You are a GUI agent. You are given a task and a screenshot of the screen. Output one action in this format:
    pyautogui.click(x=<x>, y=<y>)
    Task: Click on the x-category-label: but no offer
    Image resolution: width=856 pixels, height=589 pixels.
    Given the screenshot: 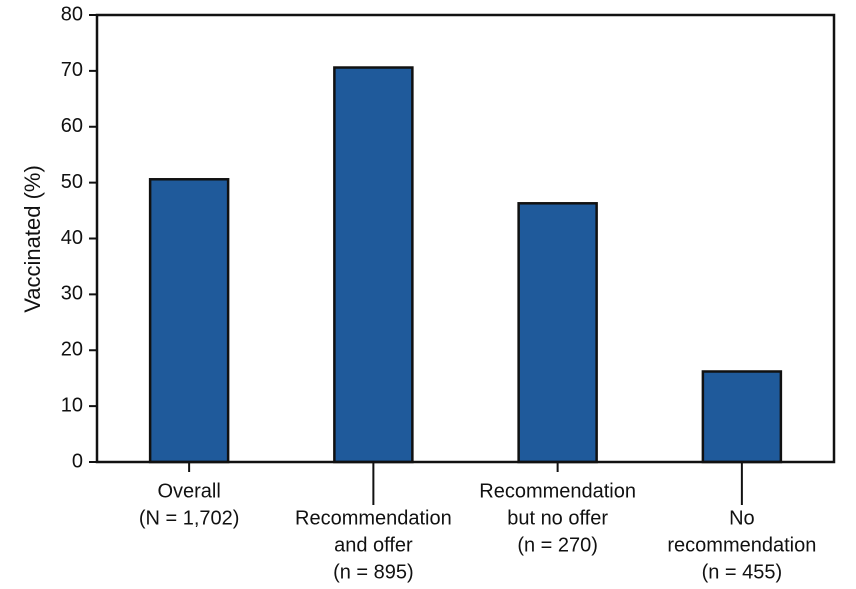 What is the action you would take?
    pyautogui.click(x=557, y=518)
    